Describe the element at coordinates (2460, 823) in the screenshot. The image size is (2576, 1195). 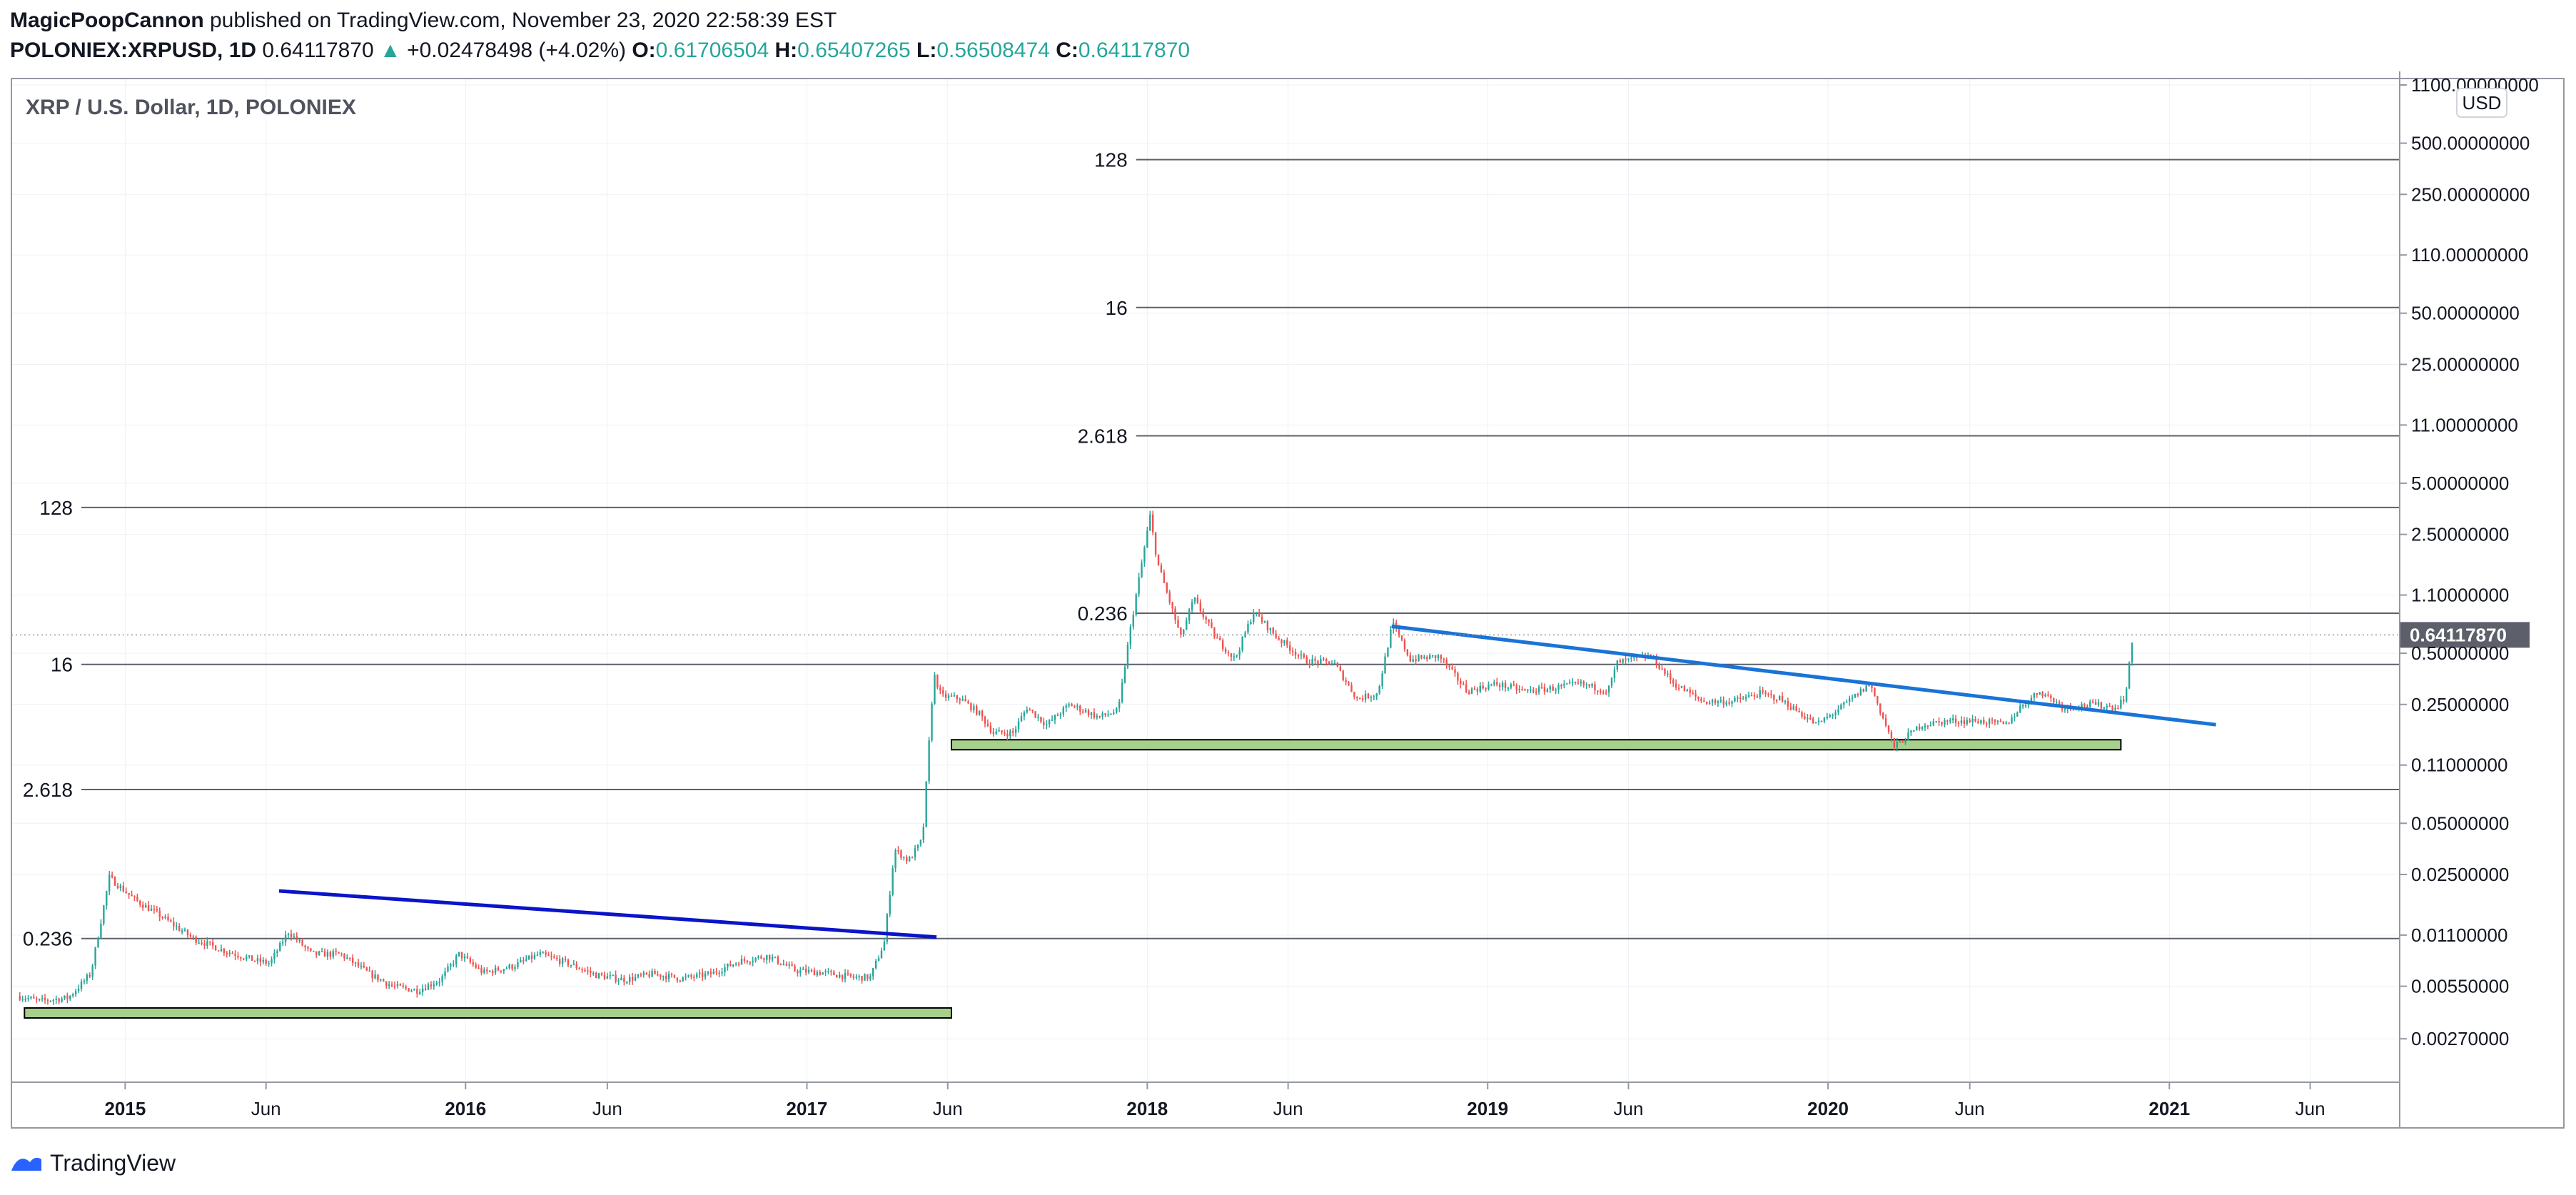
I see `price-tick-label: 0.05000000` at that location.